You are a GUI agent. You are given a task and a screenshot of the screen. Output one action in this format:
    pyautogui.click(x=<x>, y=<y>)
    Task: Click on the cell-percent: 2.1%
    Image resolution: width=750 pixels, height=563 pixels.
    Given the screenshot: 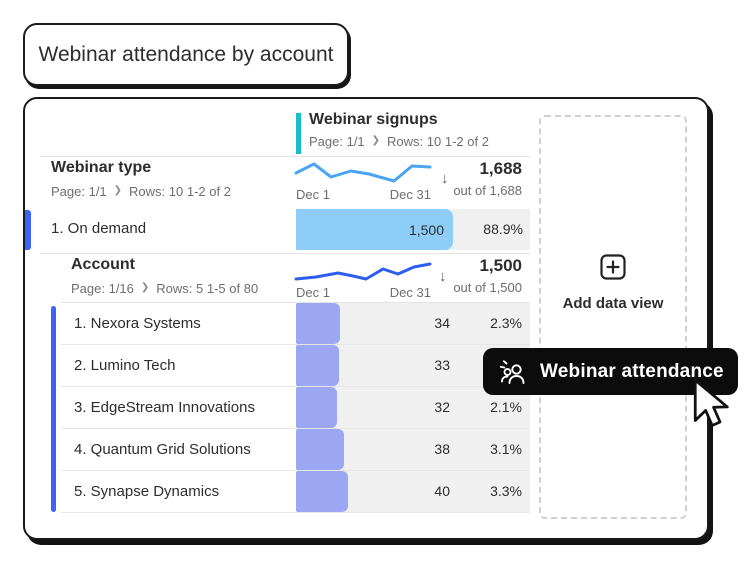 What is the action you would take?
    pyautogui.click(x=506, y=407)
    